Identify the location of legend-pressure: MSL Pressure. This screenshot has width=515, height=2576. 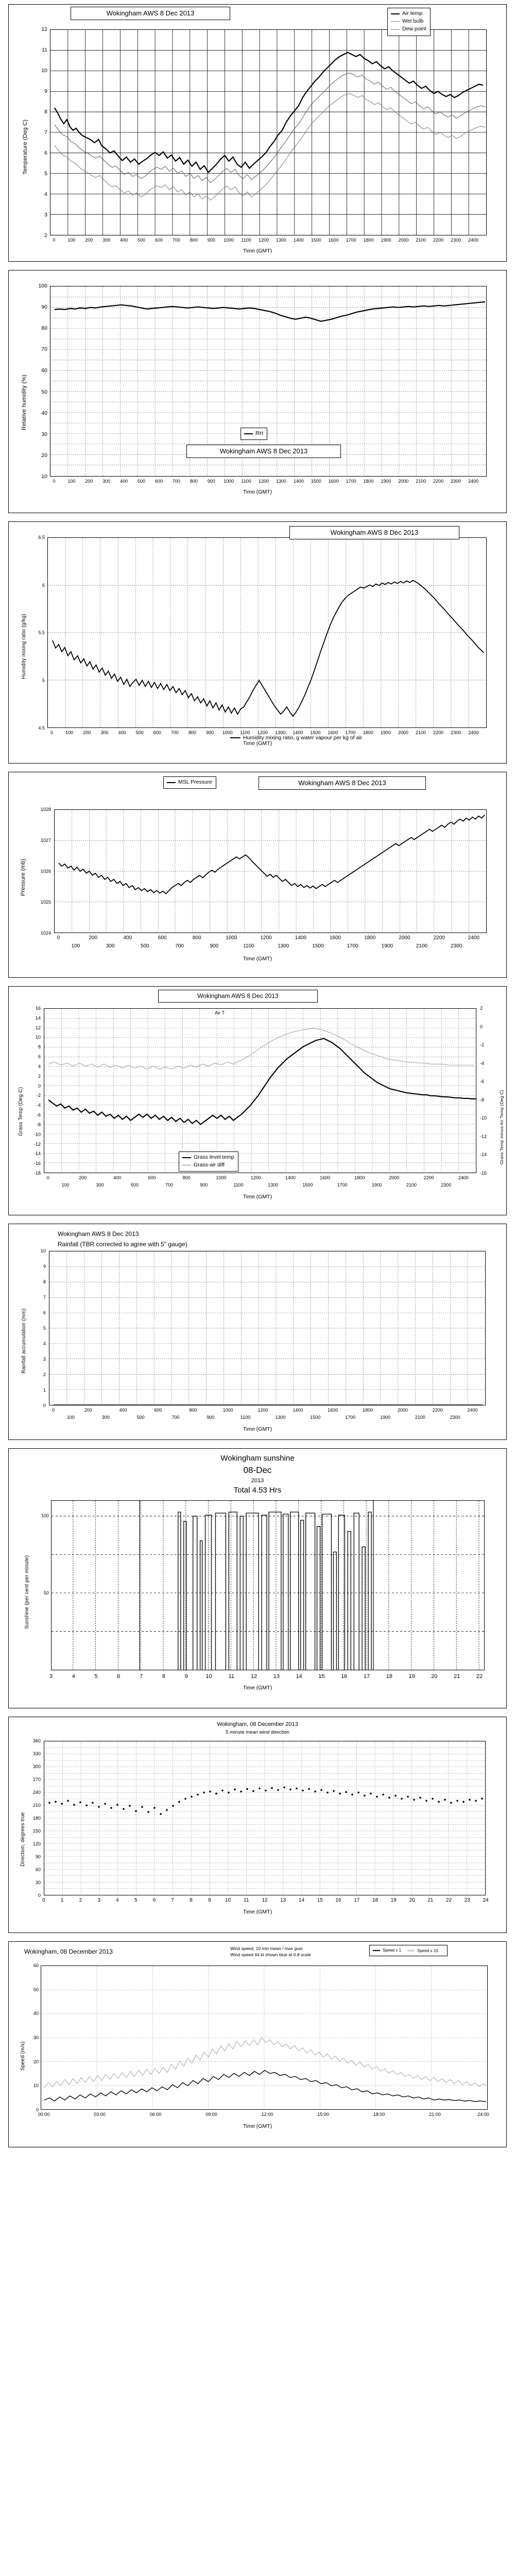
(190, 782).